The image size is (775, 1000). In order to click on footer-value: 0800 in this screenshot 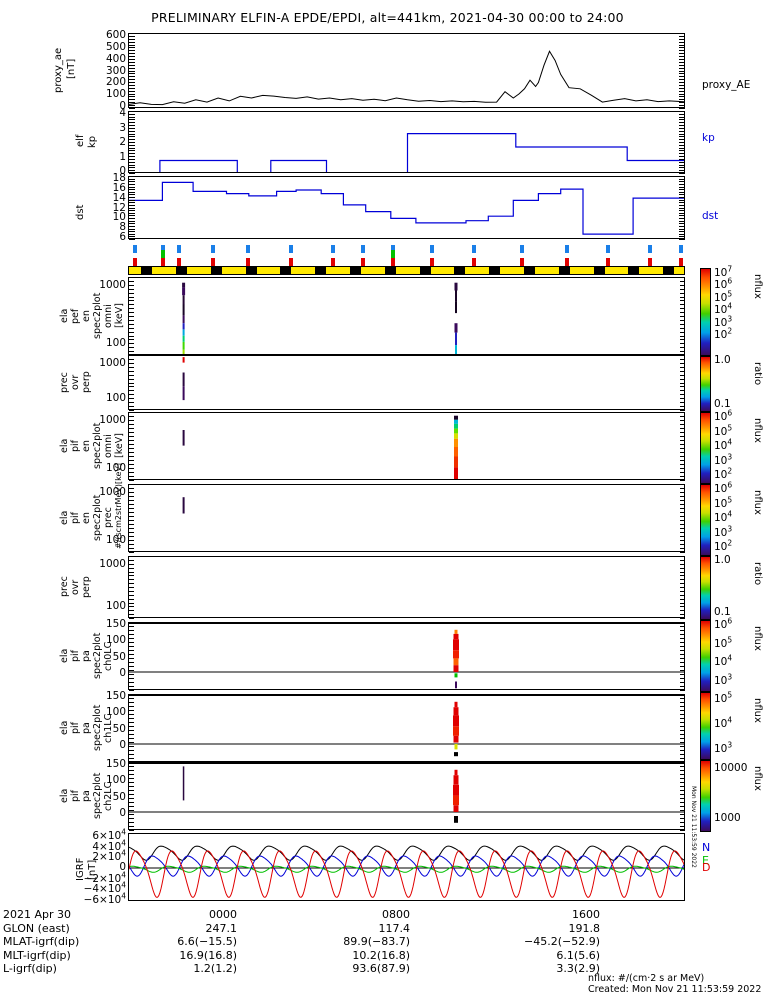, I will do `click(396, 914)`.